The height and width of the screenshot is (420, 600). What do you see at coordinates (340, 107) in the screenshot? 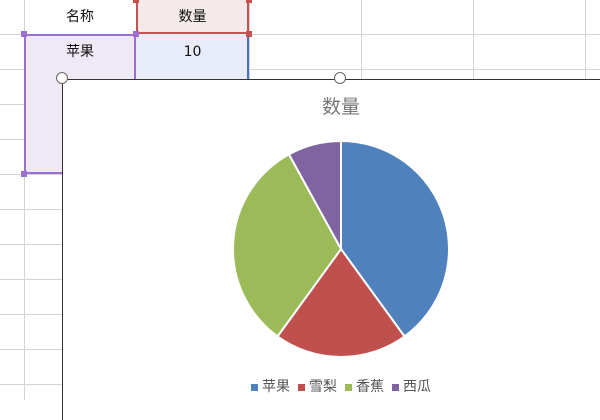
I see `chart-title: 数量` at bounding box center [340, 107].